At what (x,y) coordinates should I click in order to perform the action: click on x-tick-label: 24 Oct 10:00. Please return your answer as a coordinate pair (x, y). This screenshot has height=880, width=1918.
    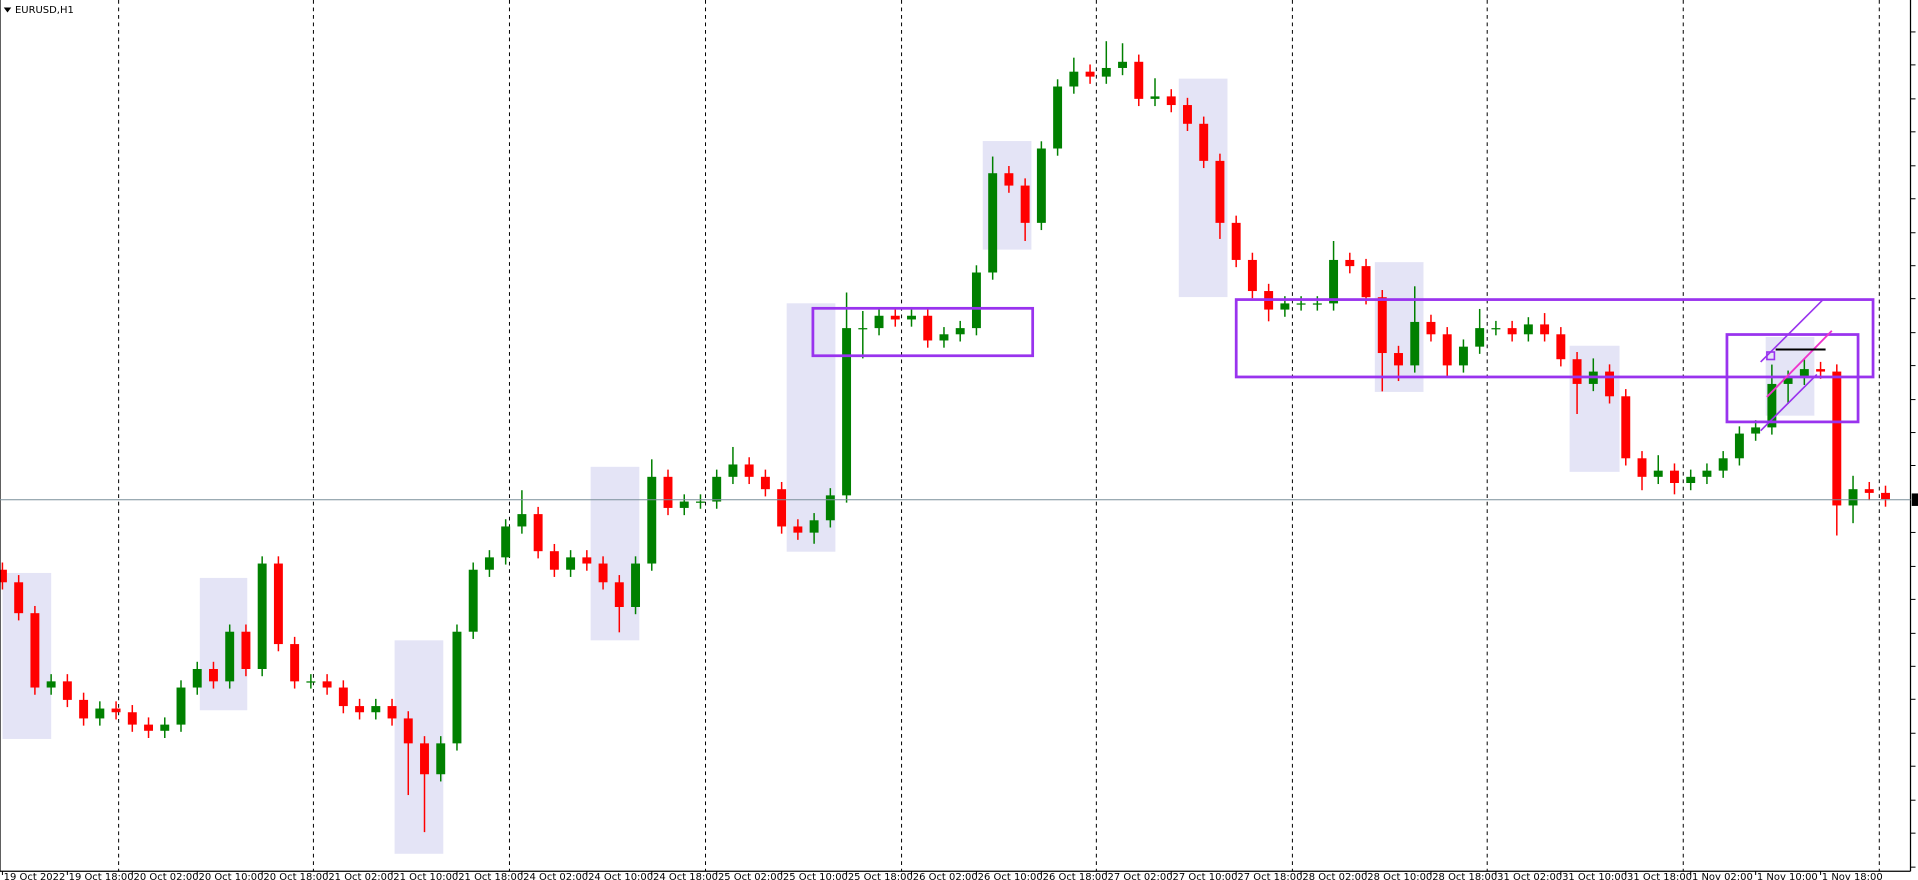
    Looking at the image, I should click on (620, 876).